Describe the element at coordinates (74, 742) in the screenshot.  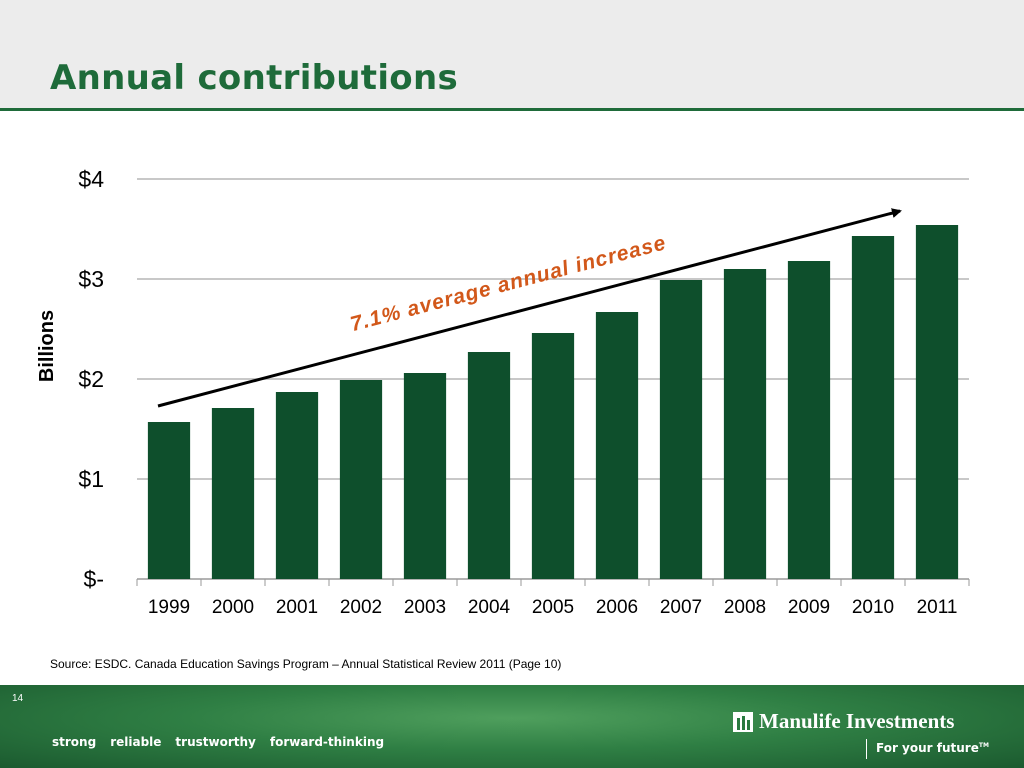
I see `tagline-word: strong` at that location.